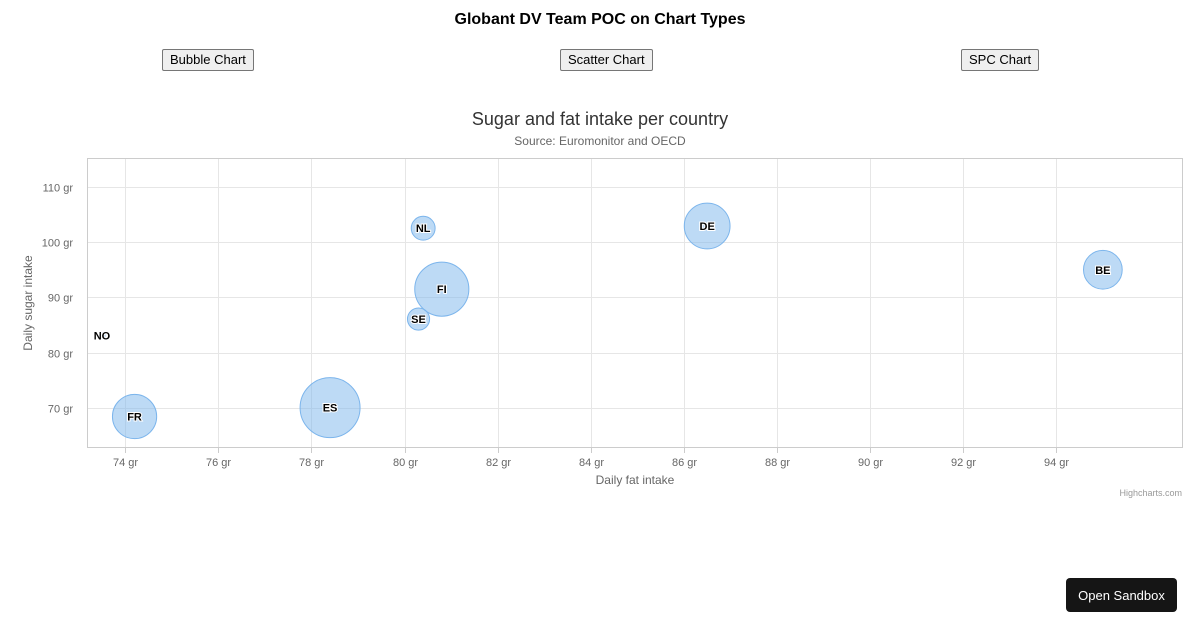  I want to click on y-tick-label: 70 gr, so click(60, 410).